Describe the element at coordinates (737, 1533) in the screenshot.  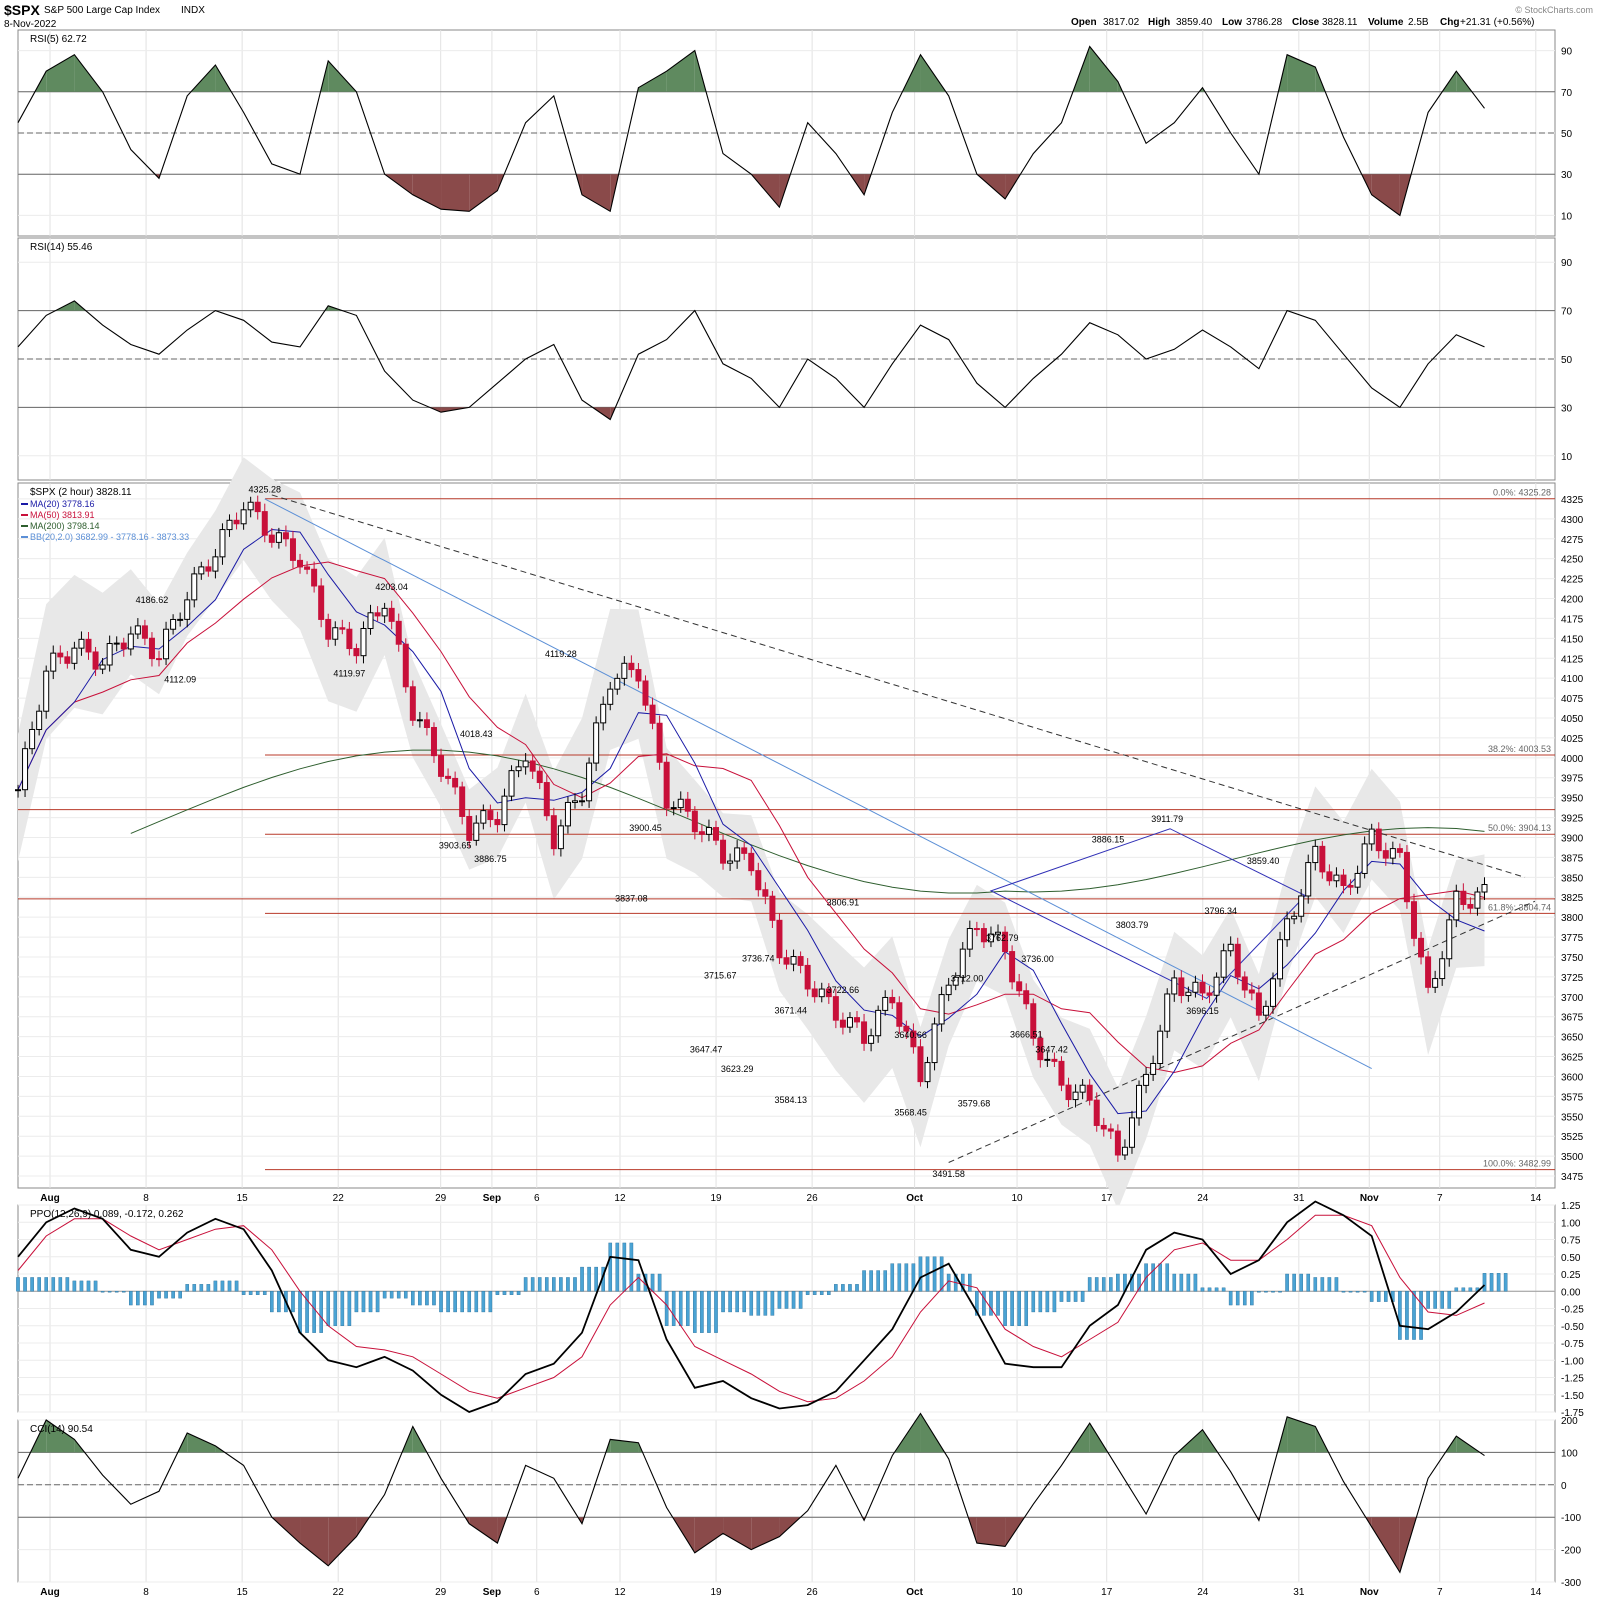
I see `oversold-fill` at that location.